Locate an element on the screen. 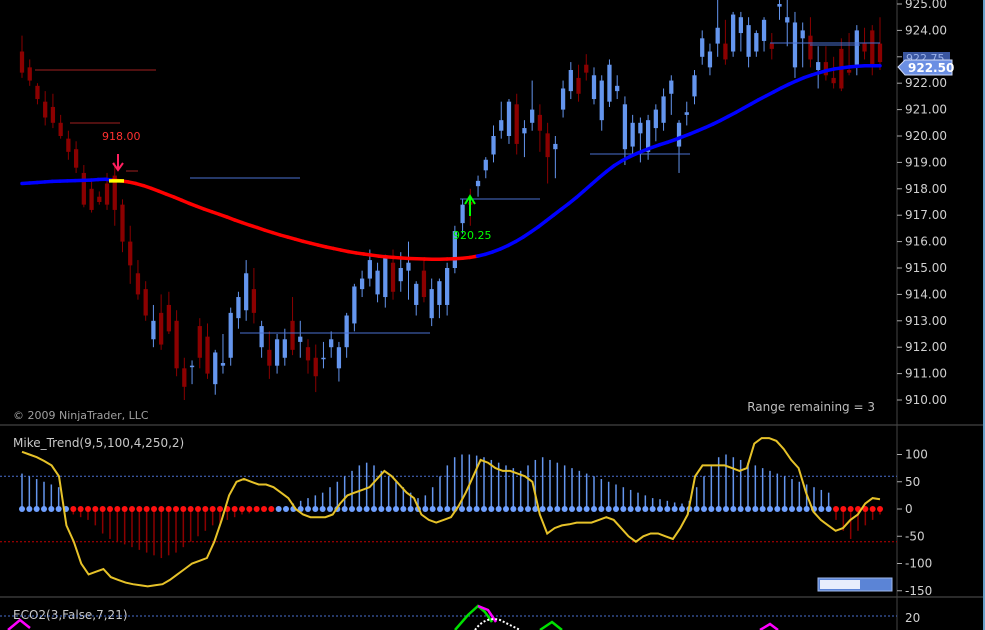 Image resolution: width=985 pixels, height=630 pixels. scrollbar-widget is located at coordinates (855, 584).